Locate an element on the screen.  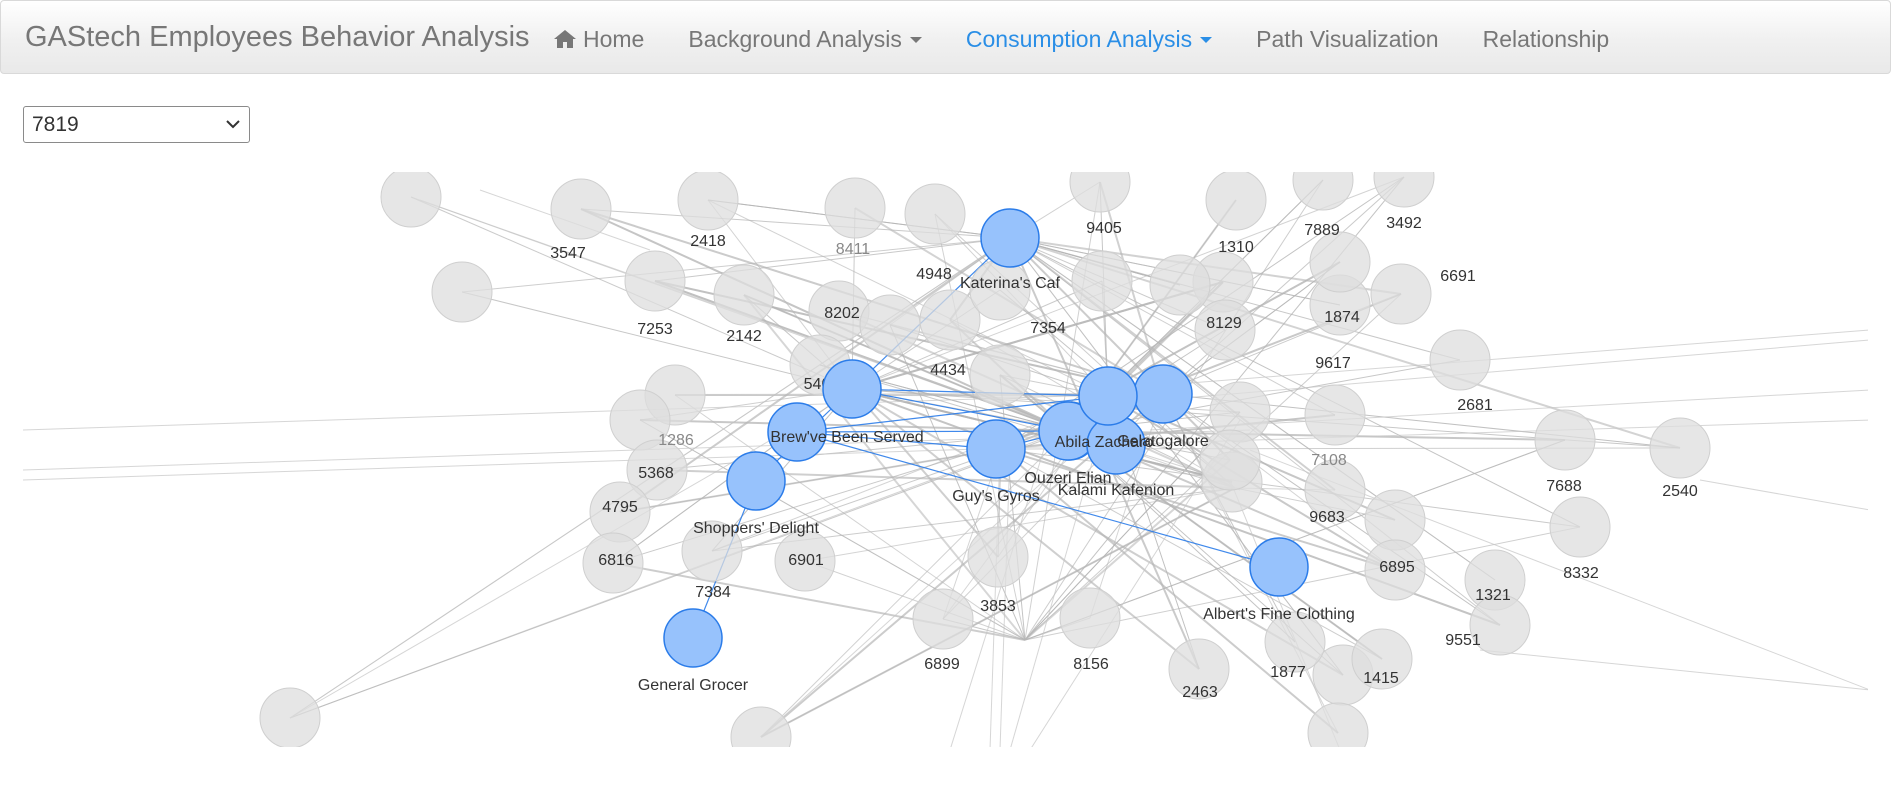
nav-path-visualization: Path Visualization is located at coordinates (1347, 37).